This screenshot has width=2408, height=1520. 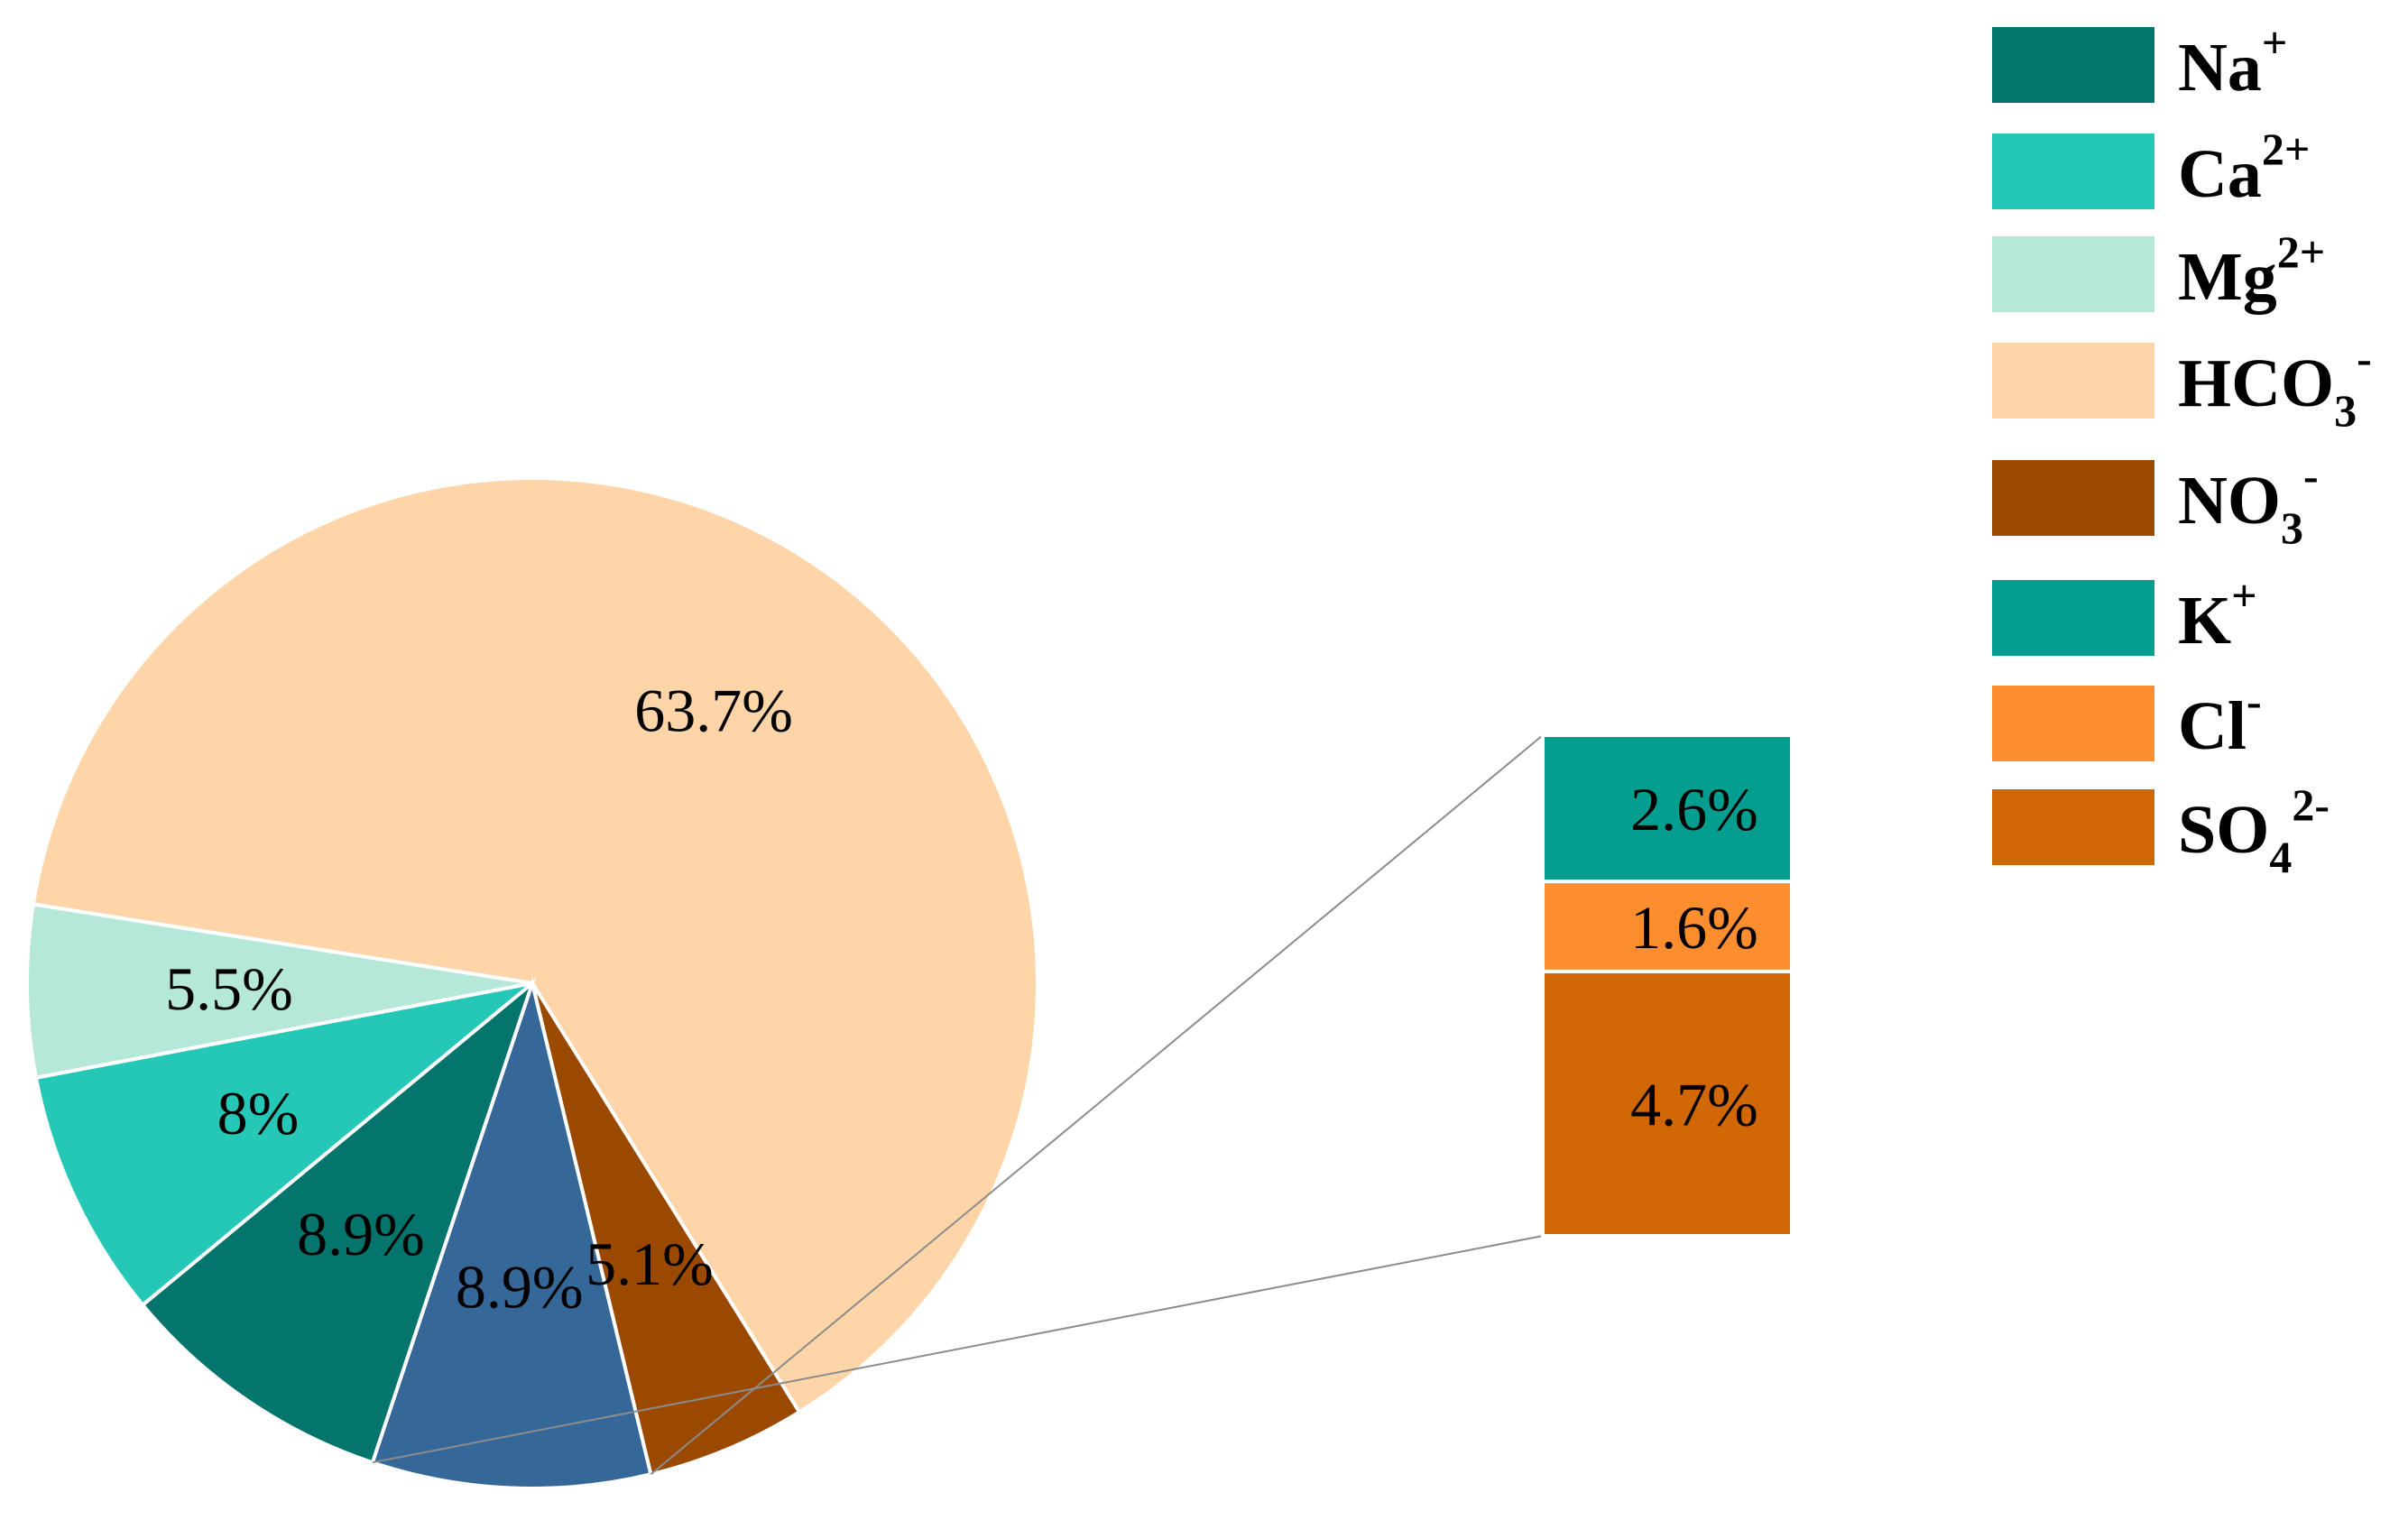 What do you see at coordinates (258, 1113) in the screenshot?
I see `pie-label-ca2: 8%` at bounding box center [258, 1113].